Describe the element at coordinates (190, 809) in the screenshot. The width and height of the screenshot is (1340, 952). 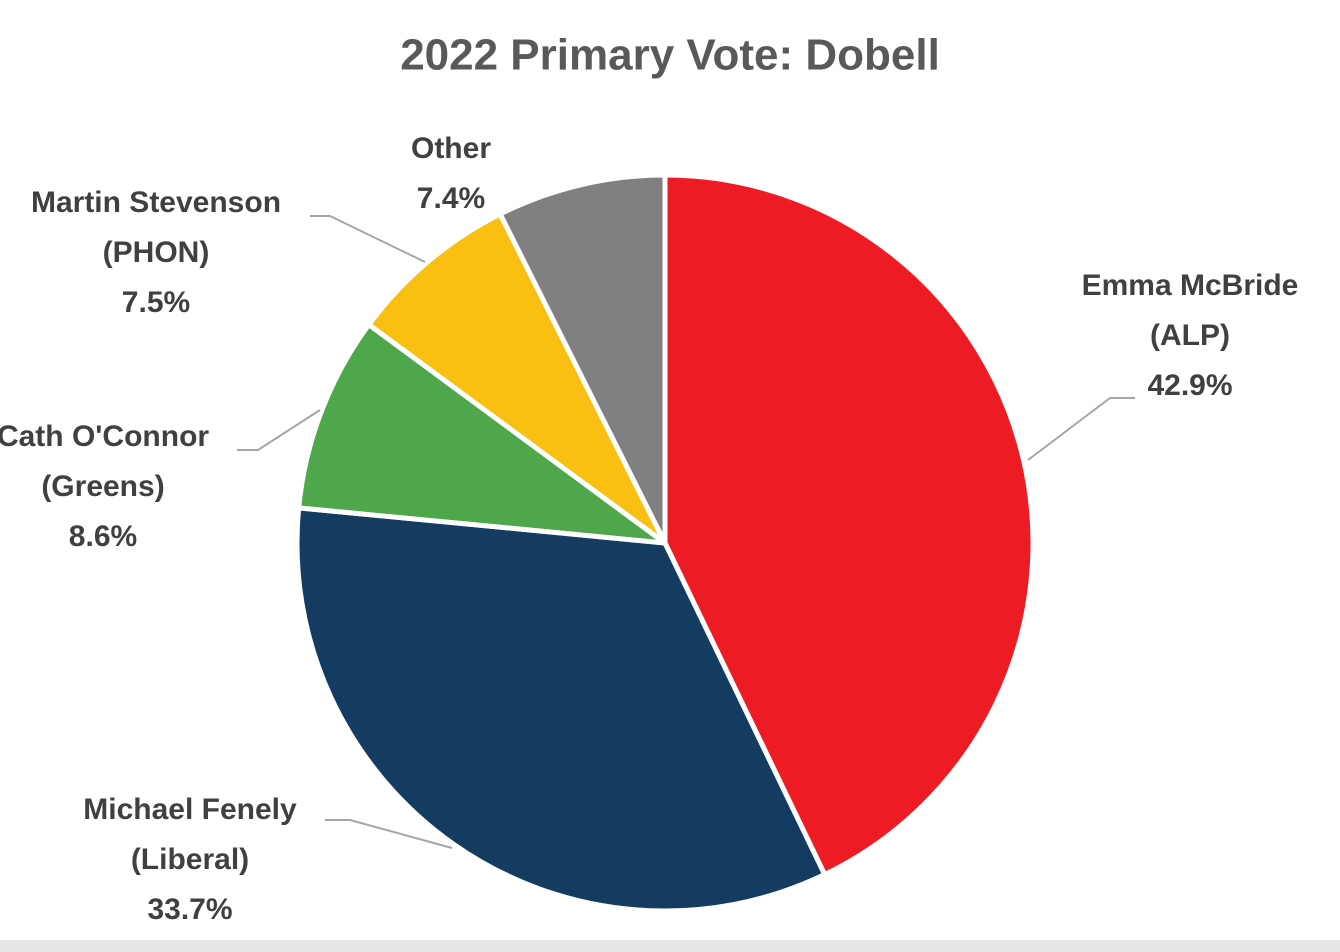
I see `label-line: Michael Fenely` at that location.